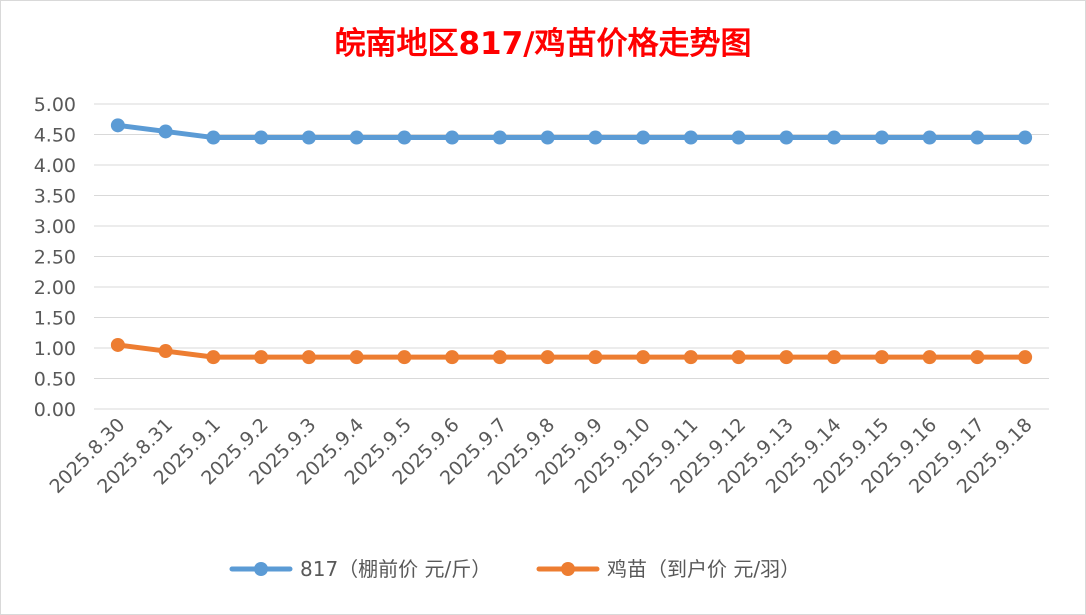  What do you see at coordinates (395, 569) in the screenshot?
I see `legend-label: 817（棚前价 元/斤）` at bounding box center [395, 569].